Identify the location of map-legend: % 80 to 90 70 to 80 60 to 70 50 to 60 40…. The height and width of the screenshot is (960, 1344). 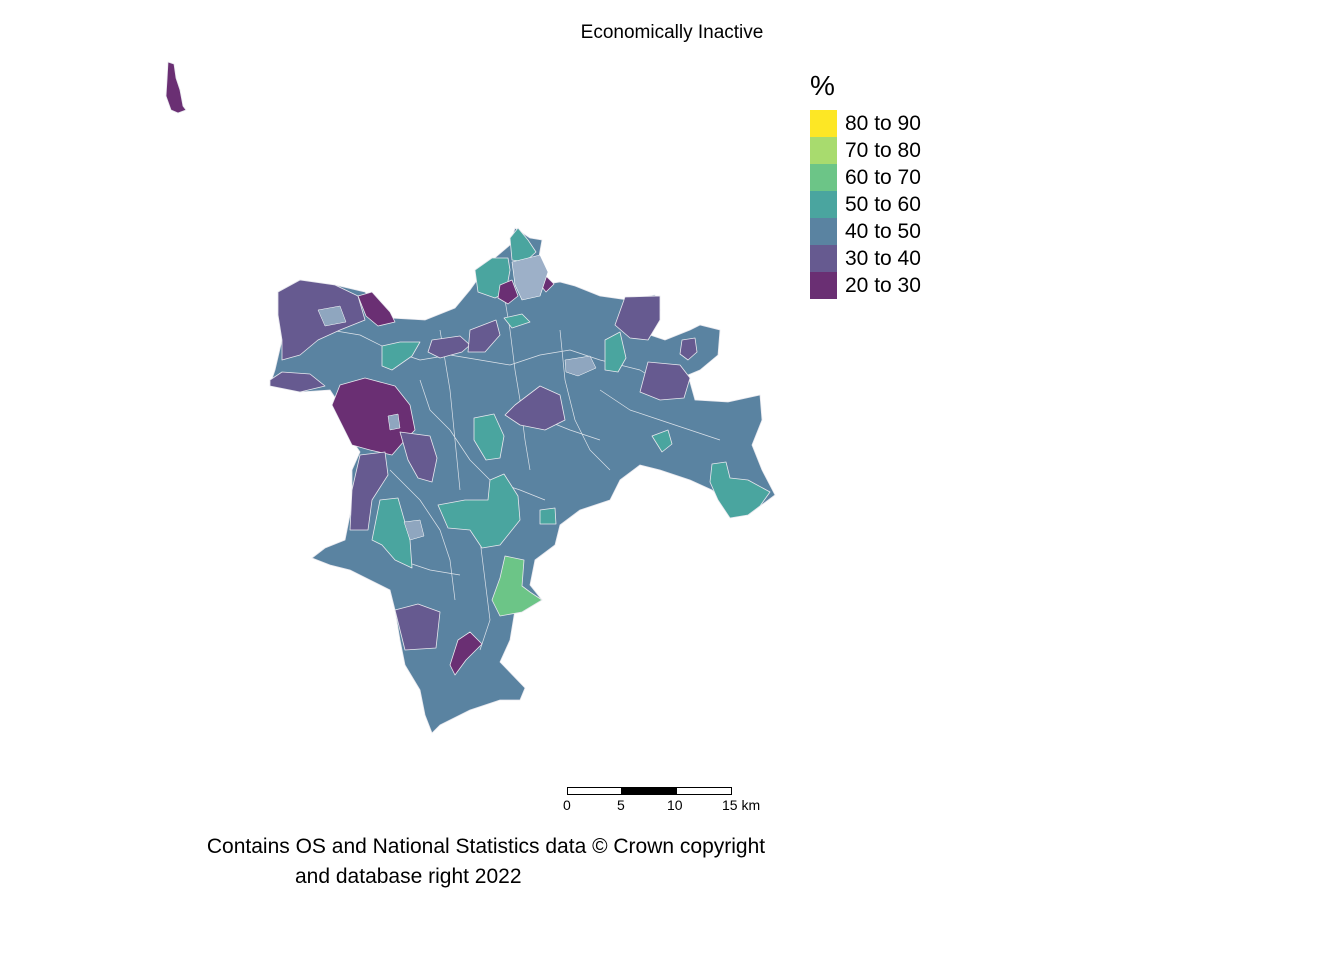
(865, 184).